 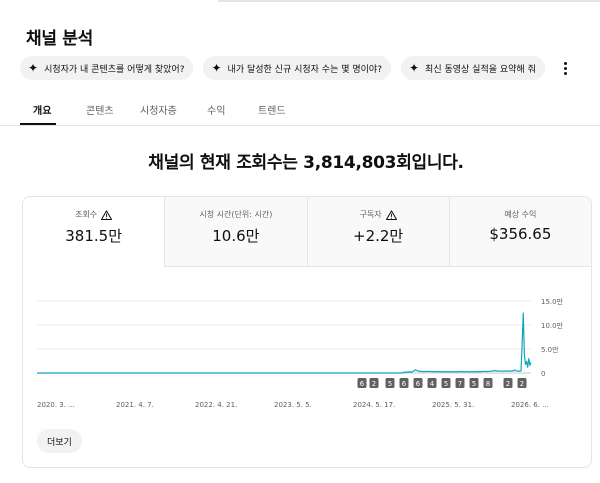 I want to click on metric-subscribers: 구독자 +2.2만, so click(x=377, y=232).